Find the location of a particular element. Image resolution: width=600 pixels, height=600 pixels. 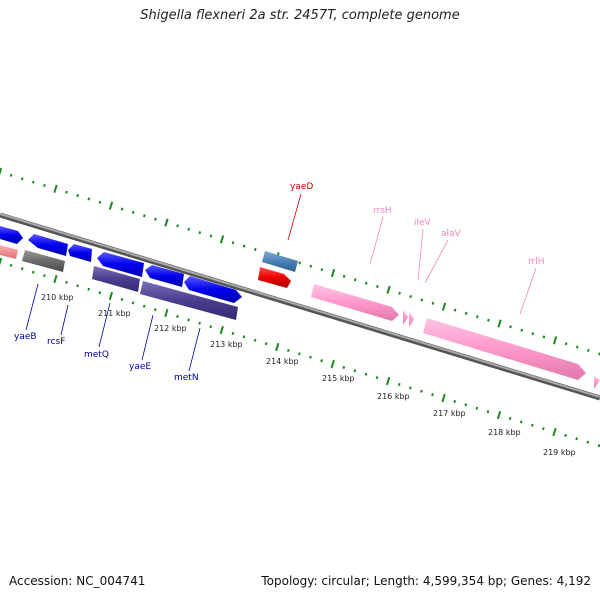

scale-label: 210 kbp is located at coordinates (57, 297).